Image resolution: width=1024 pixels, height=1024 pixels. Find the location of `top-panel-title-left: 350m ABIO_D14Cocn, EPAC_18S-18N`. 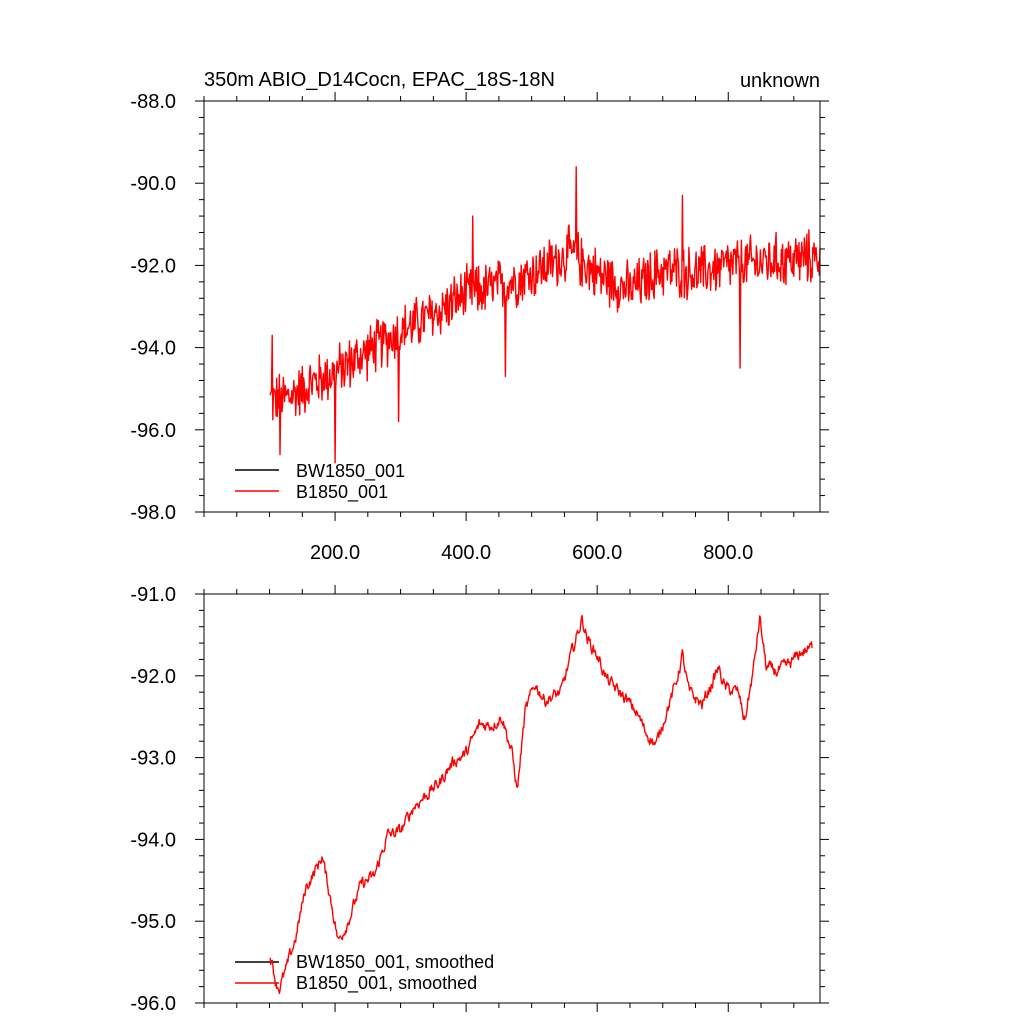

top-panel-title-left: 350m ABIO_D14Cocn, EPAC_18S-18N is located at coordinates (379, 80).